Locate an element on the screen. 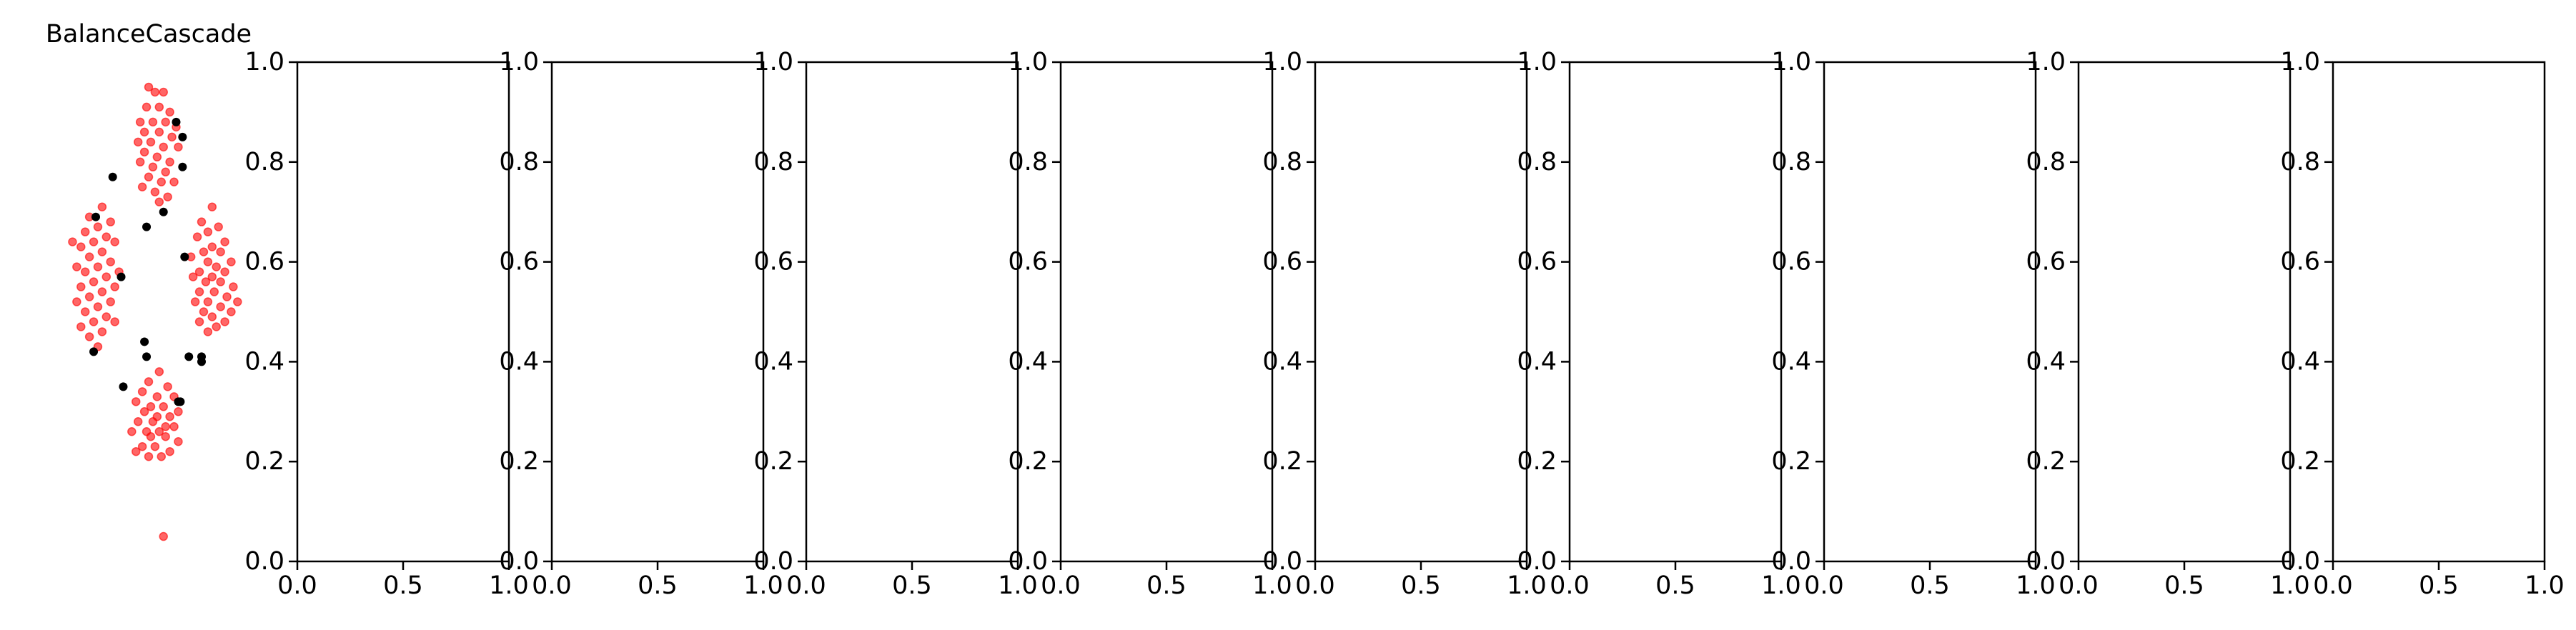 This screenshot has width=2576, height=630. majority-points is located at coordinates (155, 311).